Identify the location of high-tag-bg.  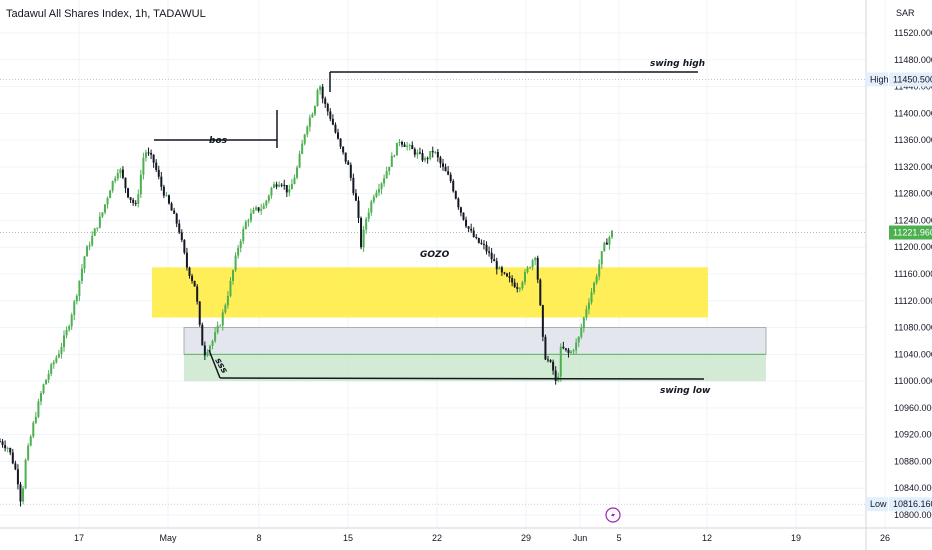
(910, 79).